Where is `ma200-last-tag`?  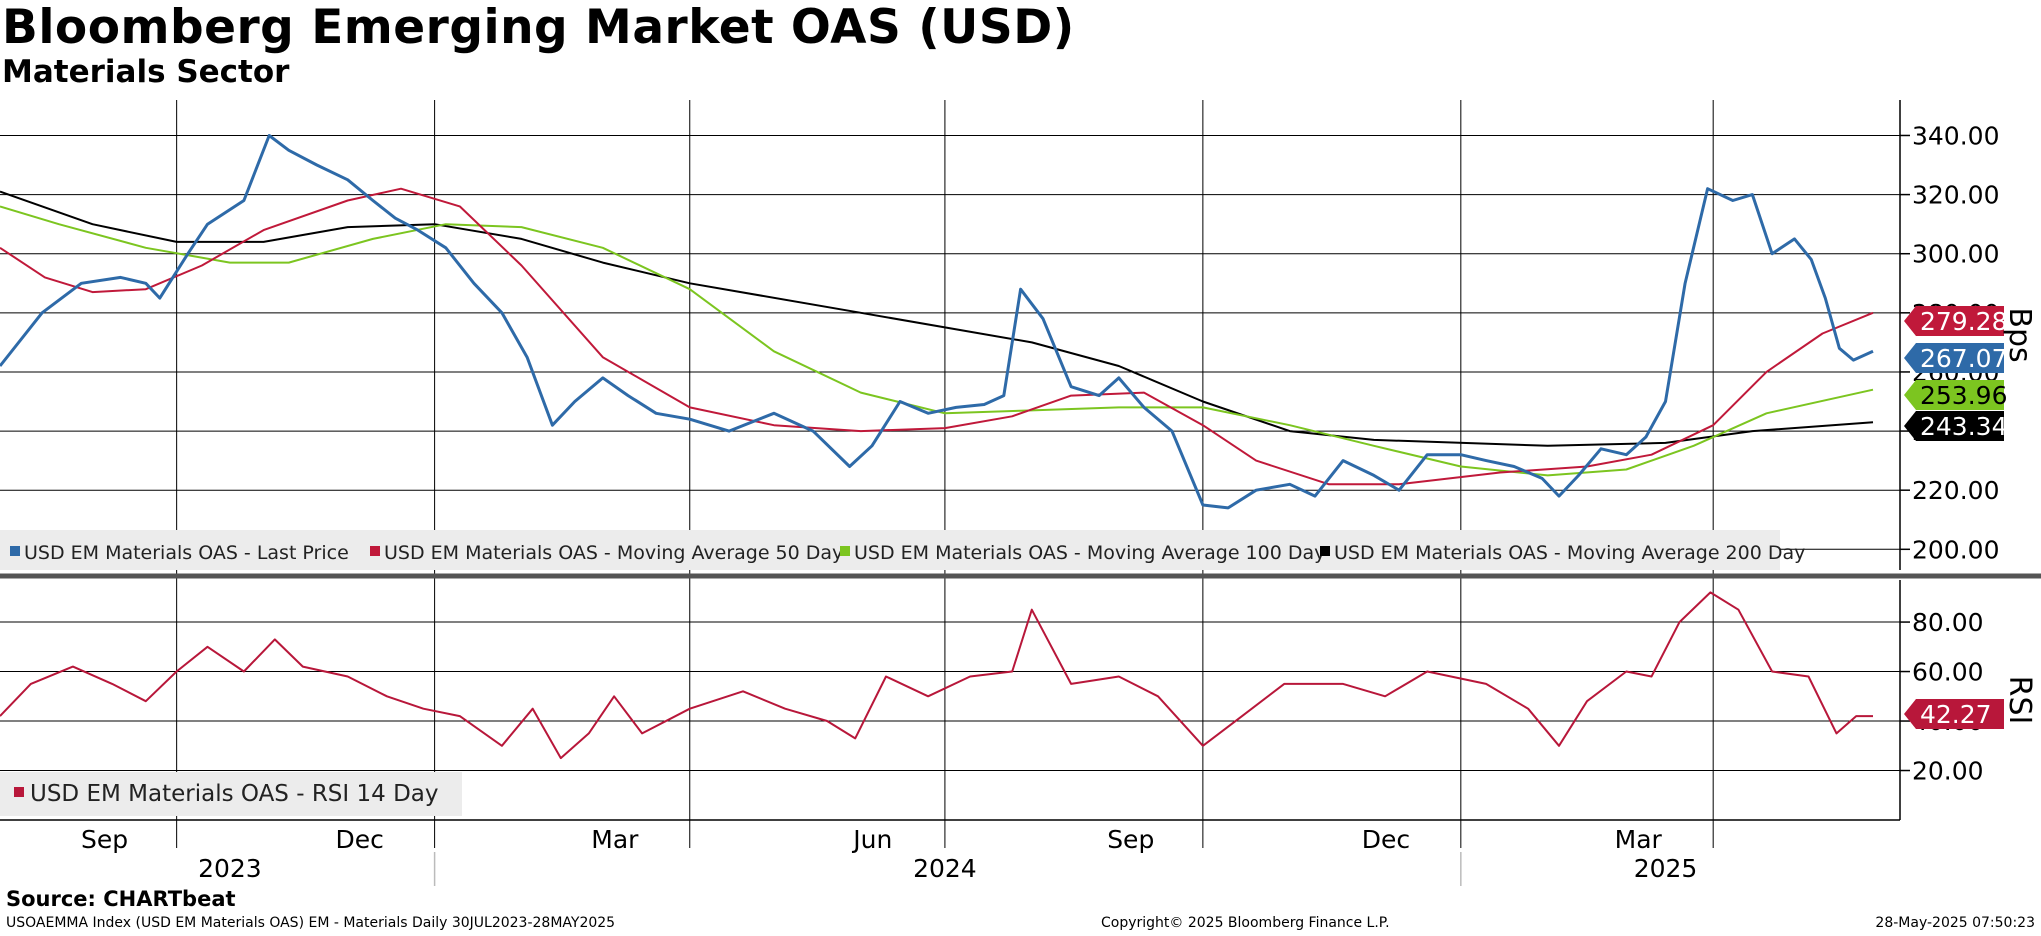 ma200-last-tag is located at coordinates (1954, 426).